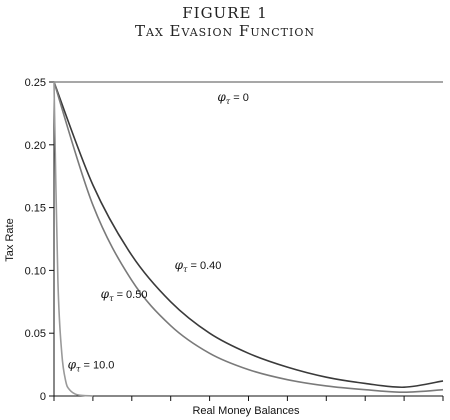 This screenshot has height=420, width=450. What do you see at coordinates (225, 31) in the screenshot?
I see `figure-title: Tax Evasion Function` at bounding box center [225, 31].